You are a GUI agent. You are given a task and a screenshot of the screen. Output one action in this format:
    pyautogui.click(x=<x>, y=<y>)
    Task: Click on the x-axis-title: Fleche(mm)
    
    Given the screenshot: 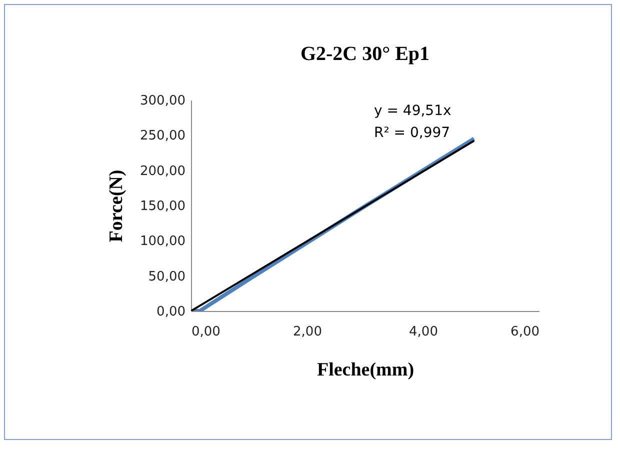 What is the action you would take?
    pyautogui.click(x=365, y=370)
    